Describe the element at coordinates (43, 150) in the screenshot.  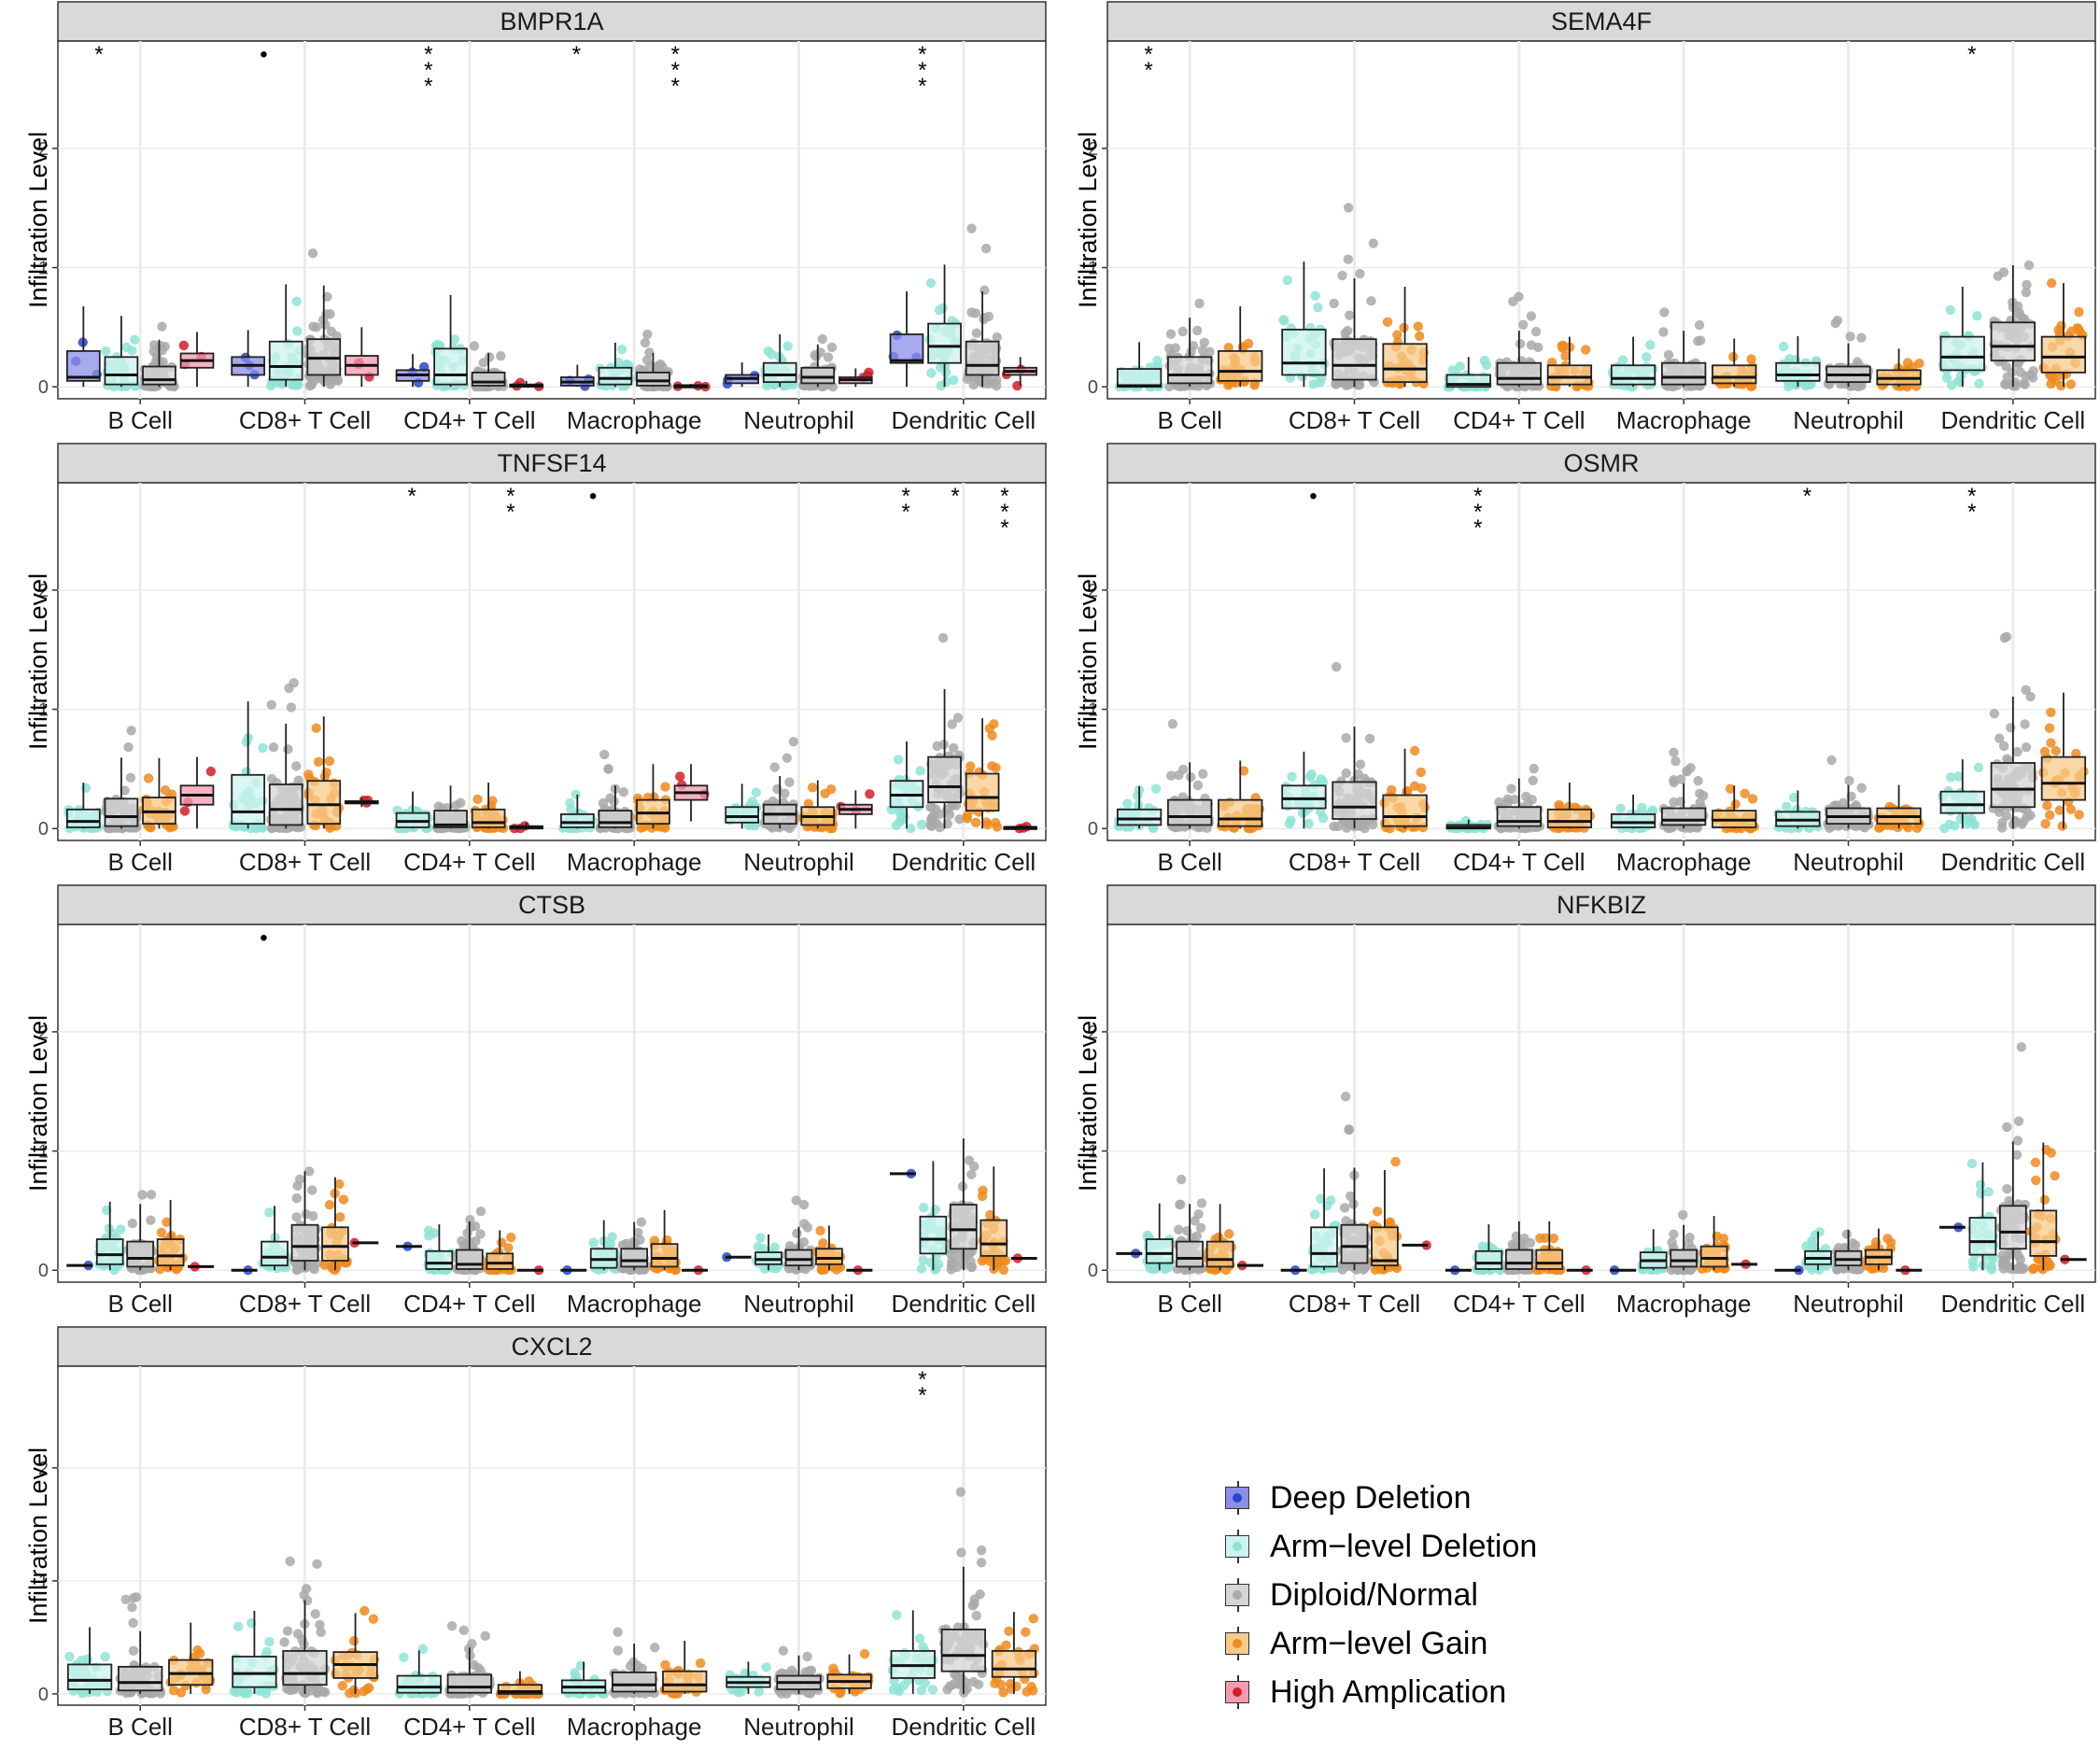
I see `y-tick-label: 2` at that location.